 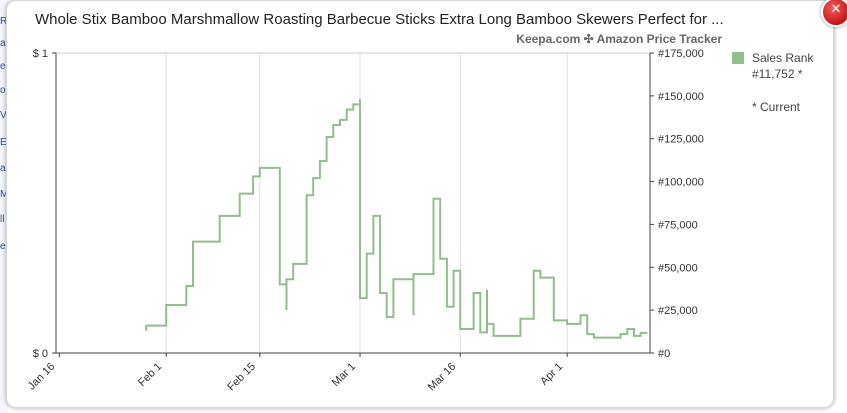 I want to click on left-tick-label: $ 0, so click(x=40, y=354).